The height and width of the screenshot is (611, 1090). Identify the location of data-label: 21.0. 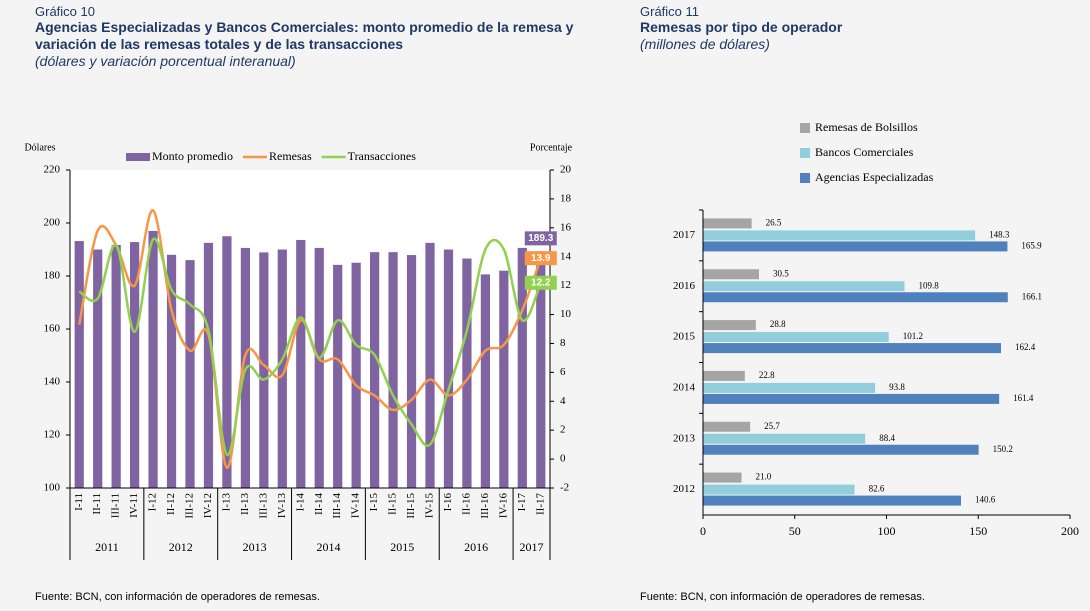
(764, 477).